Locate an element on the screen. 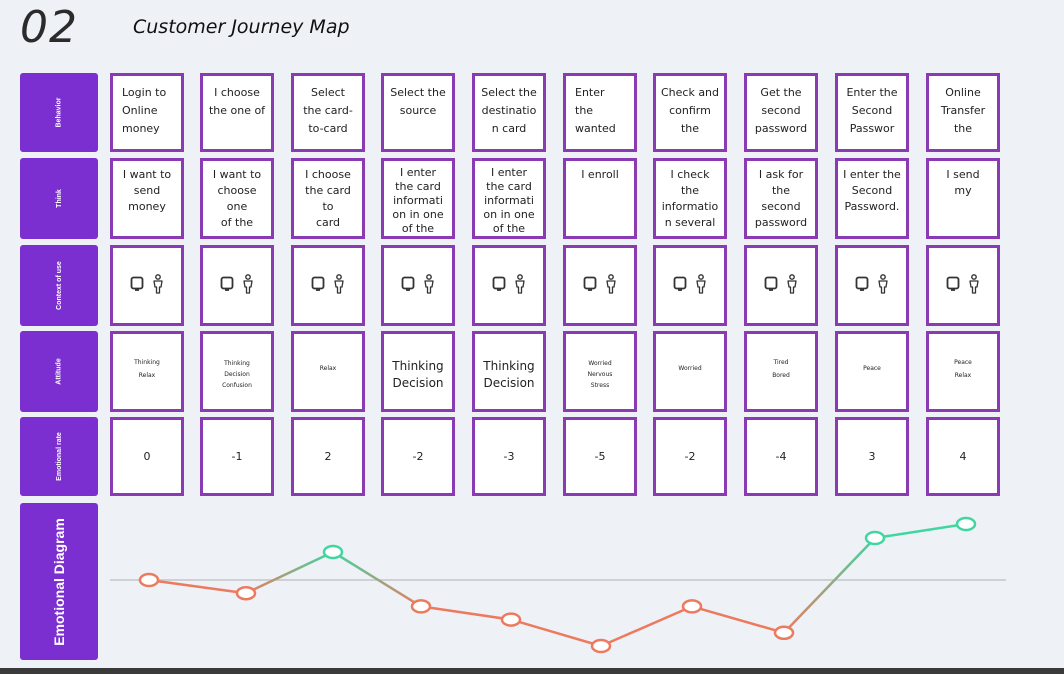 The image size is (1064, 674). think-cell: I enter the Second Password. is located at coordinates (872, 198).